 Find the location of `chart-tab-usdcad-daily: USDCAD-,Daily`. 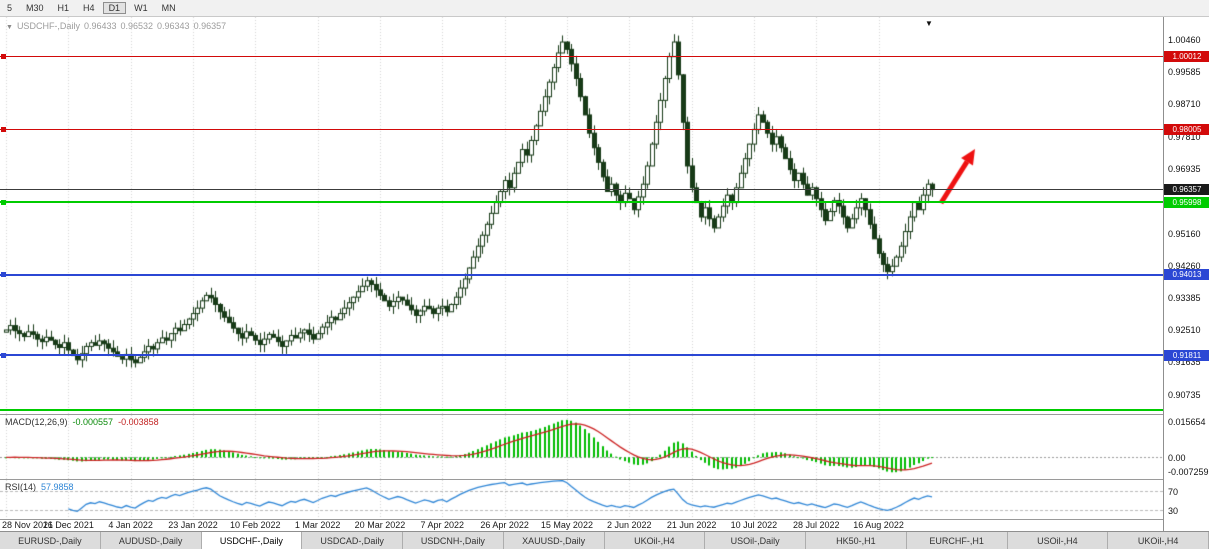

chart-tab-usdcad-daily: USDCAD-,Daily is located at coordinates (352, 540).